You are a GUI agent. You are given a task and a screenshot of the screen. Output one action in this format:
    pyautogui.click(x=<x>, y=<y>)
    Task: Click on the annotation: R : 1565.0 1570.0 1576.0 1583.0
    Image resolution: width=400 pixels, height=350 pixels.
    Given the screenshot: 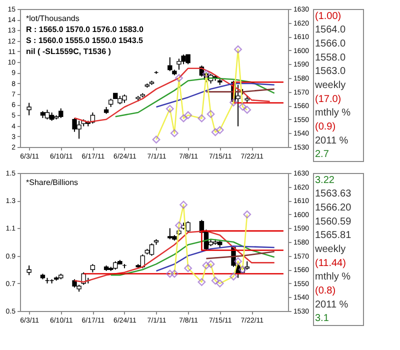 What is the action you would take?
    pyautogui.click(x=85, y=29)
    